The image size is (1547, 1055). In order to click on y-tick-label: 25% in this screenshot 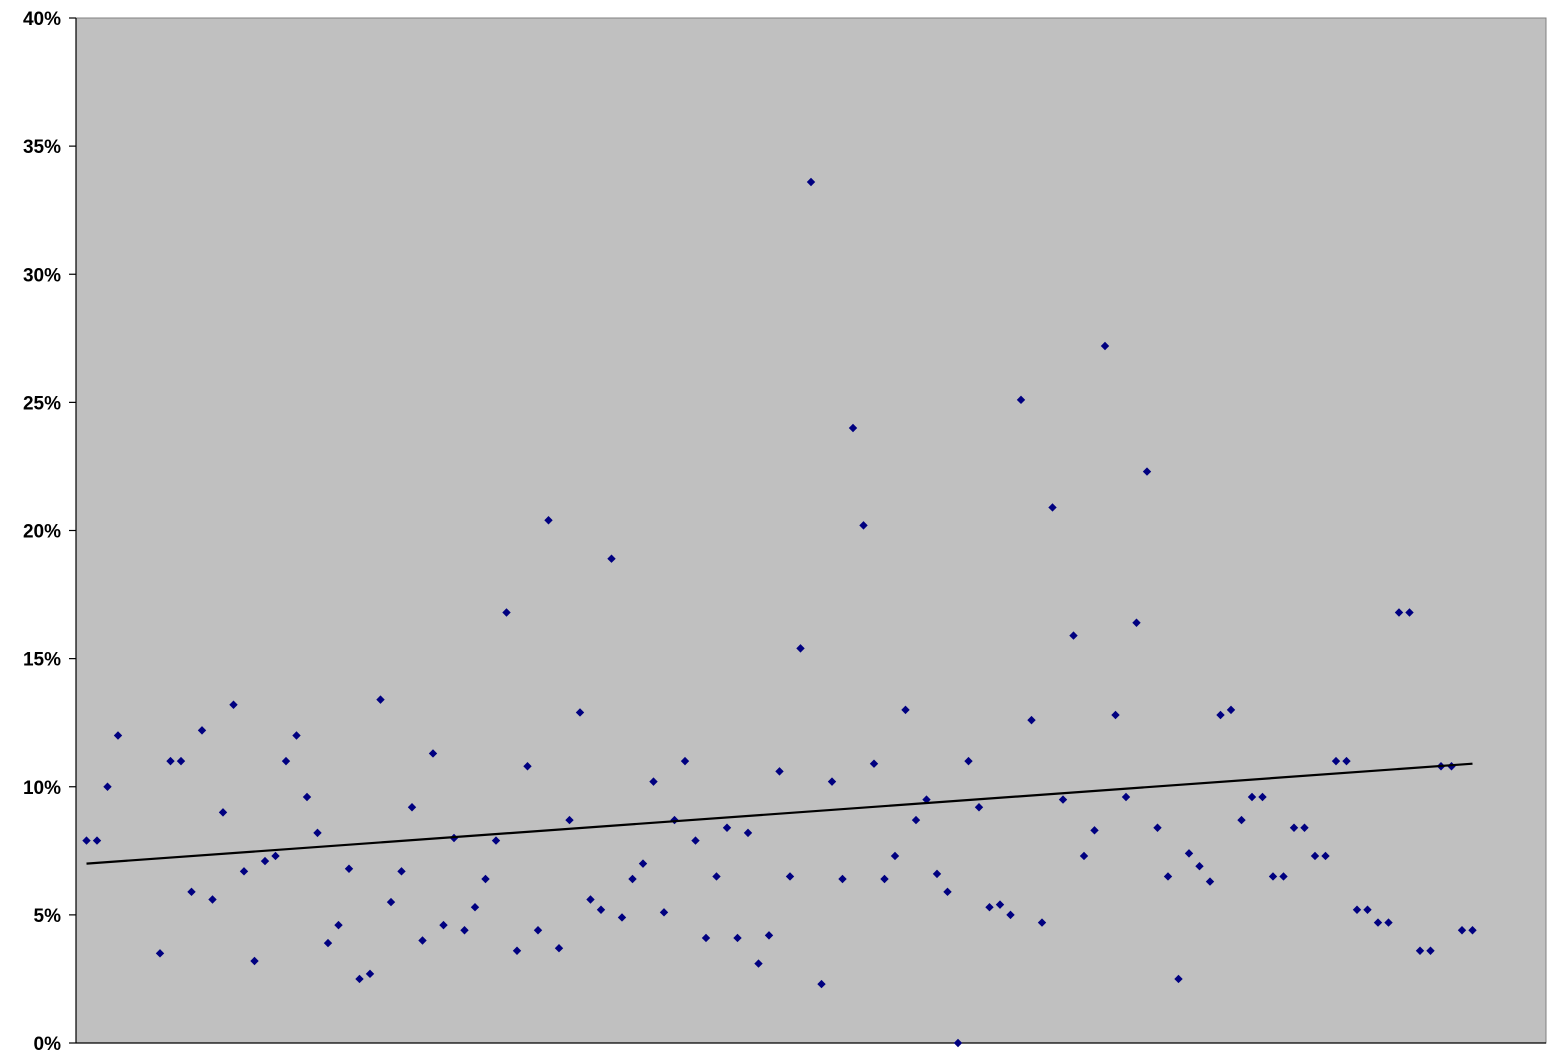, I will do `click(42, 403)`.